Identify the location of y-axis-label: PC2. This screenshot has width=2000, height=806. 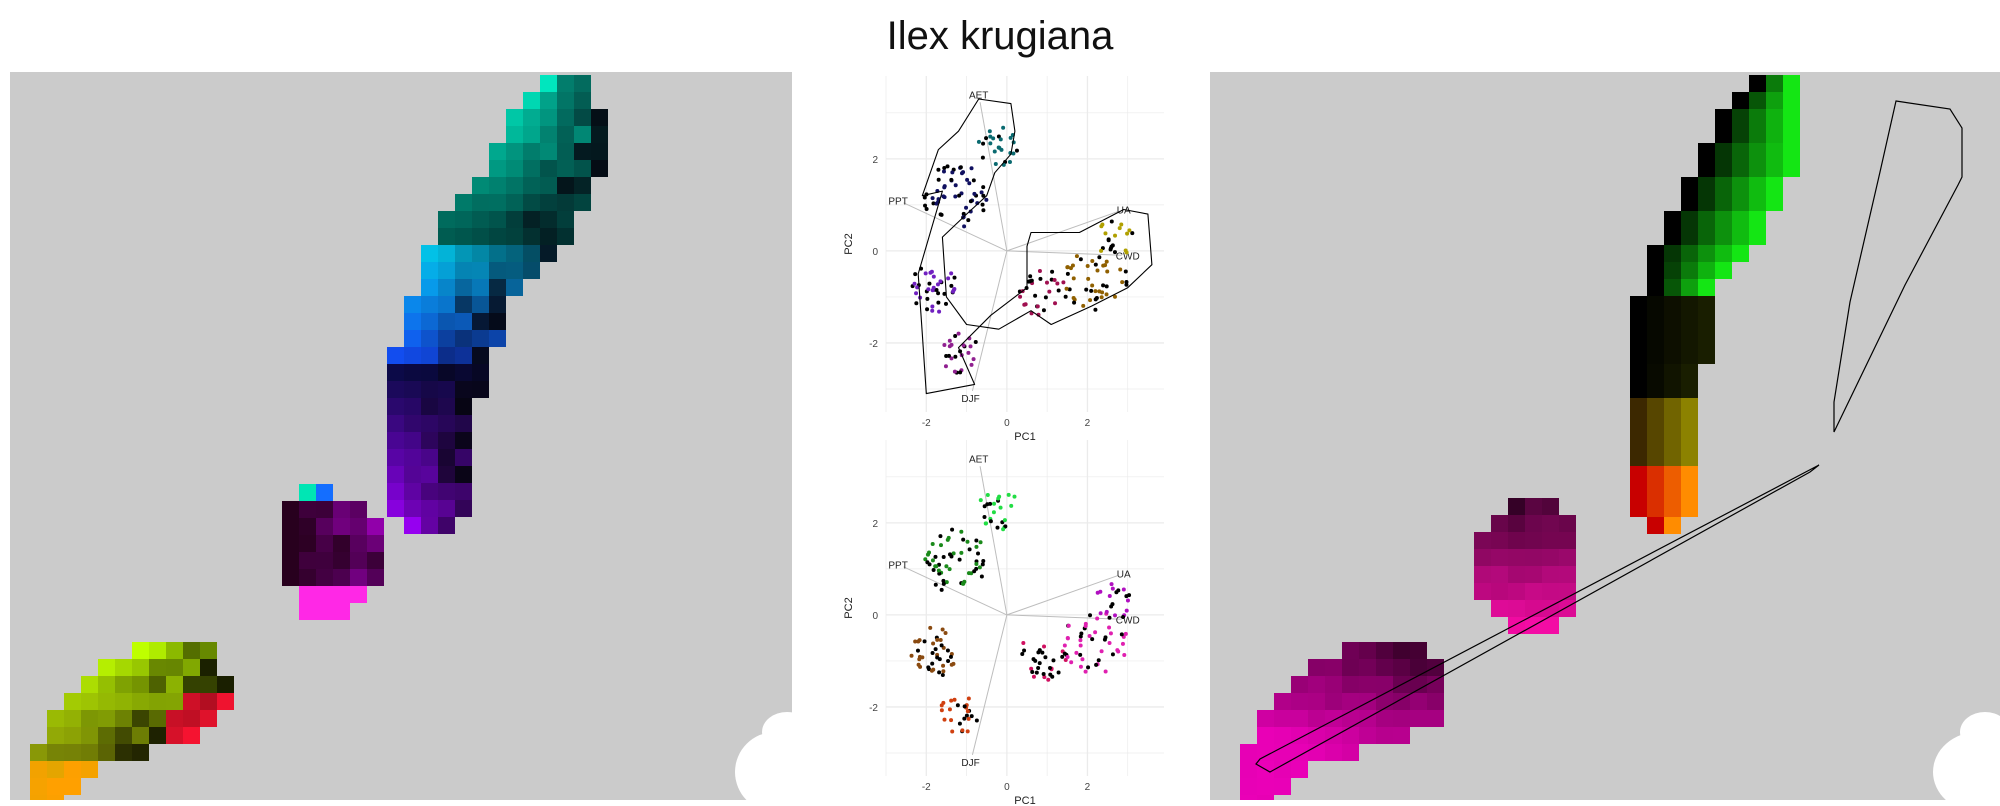
(849, 607).